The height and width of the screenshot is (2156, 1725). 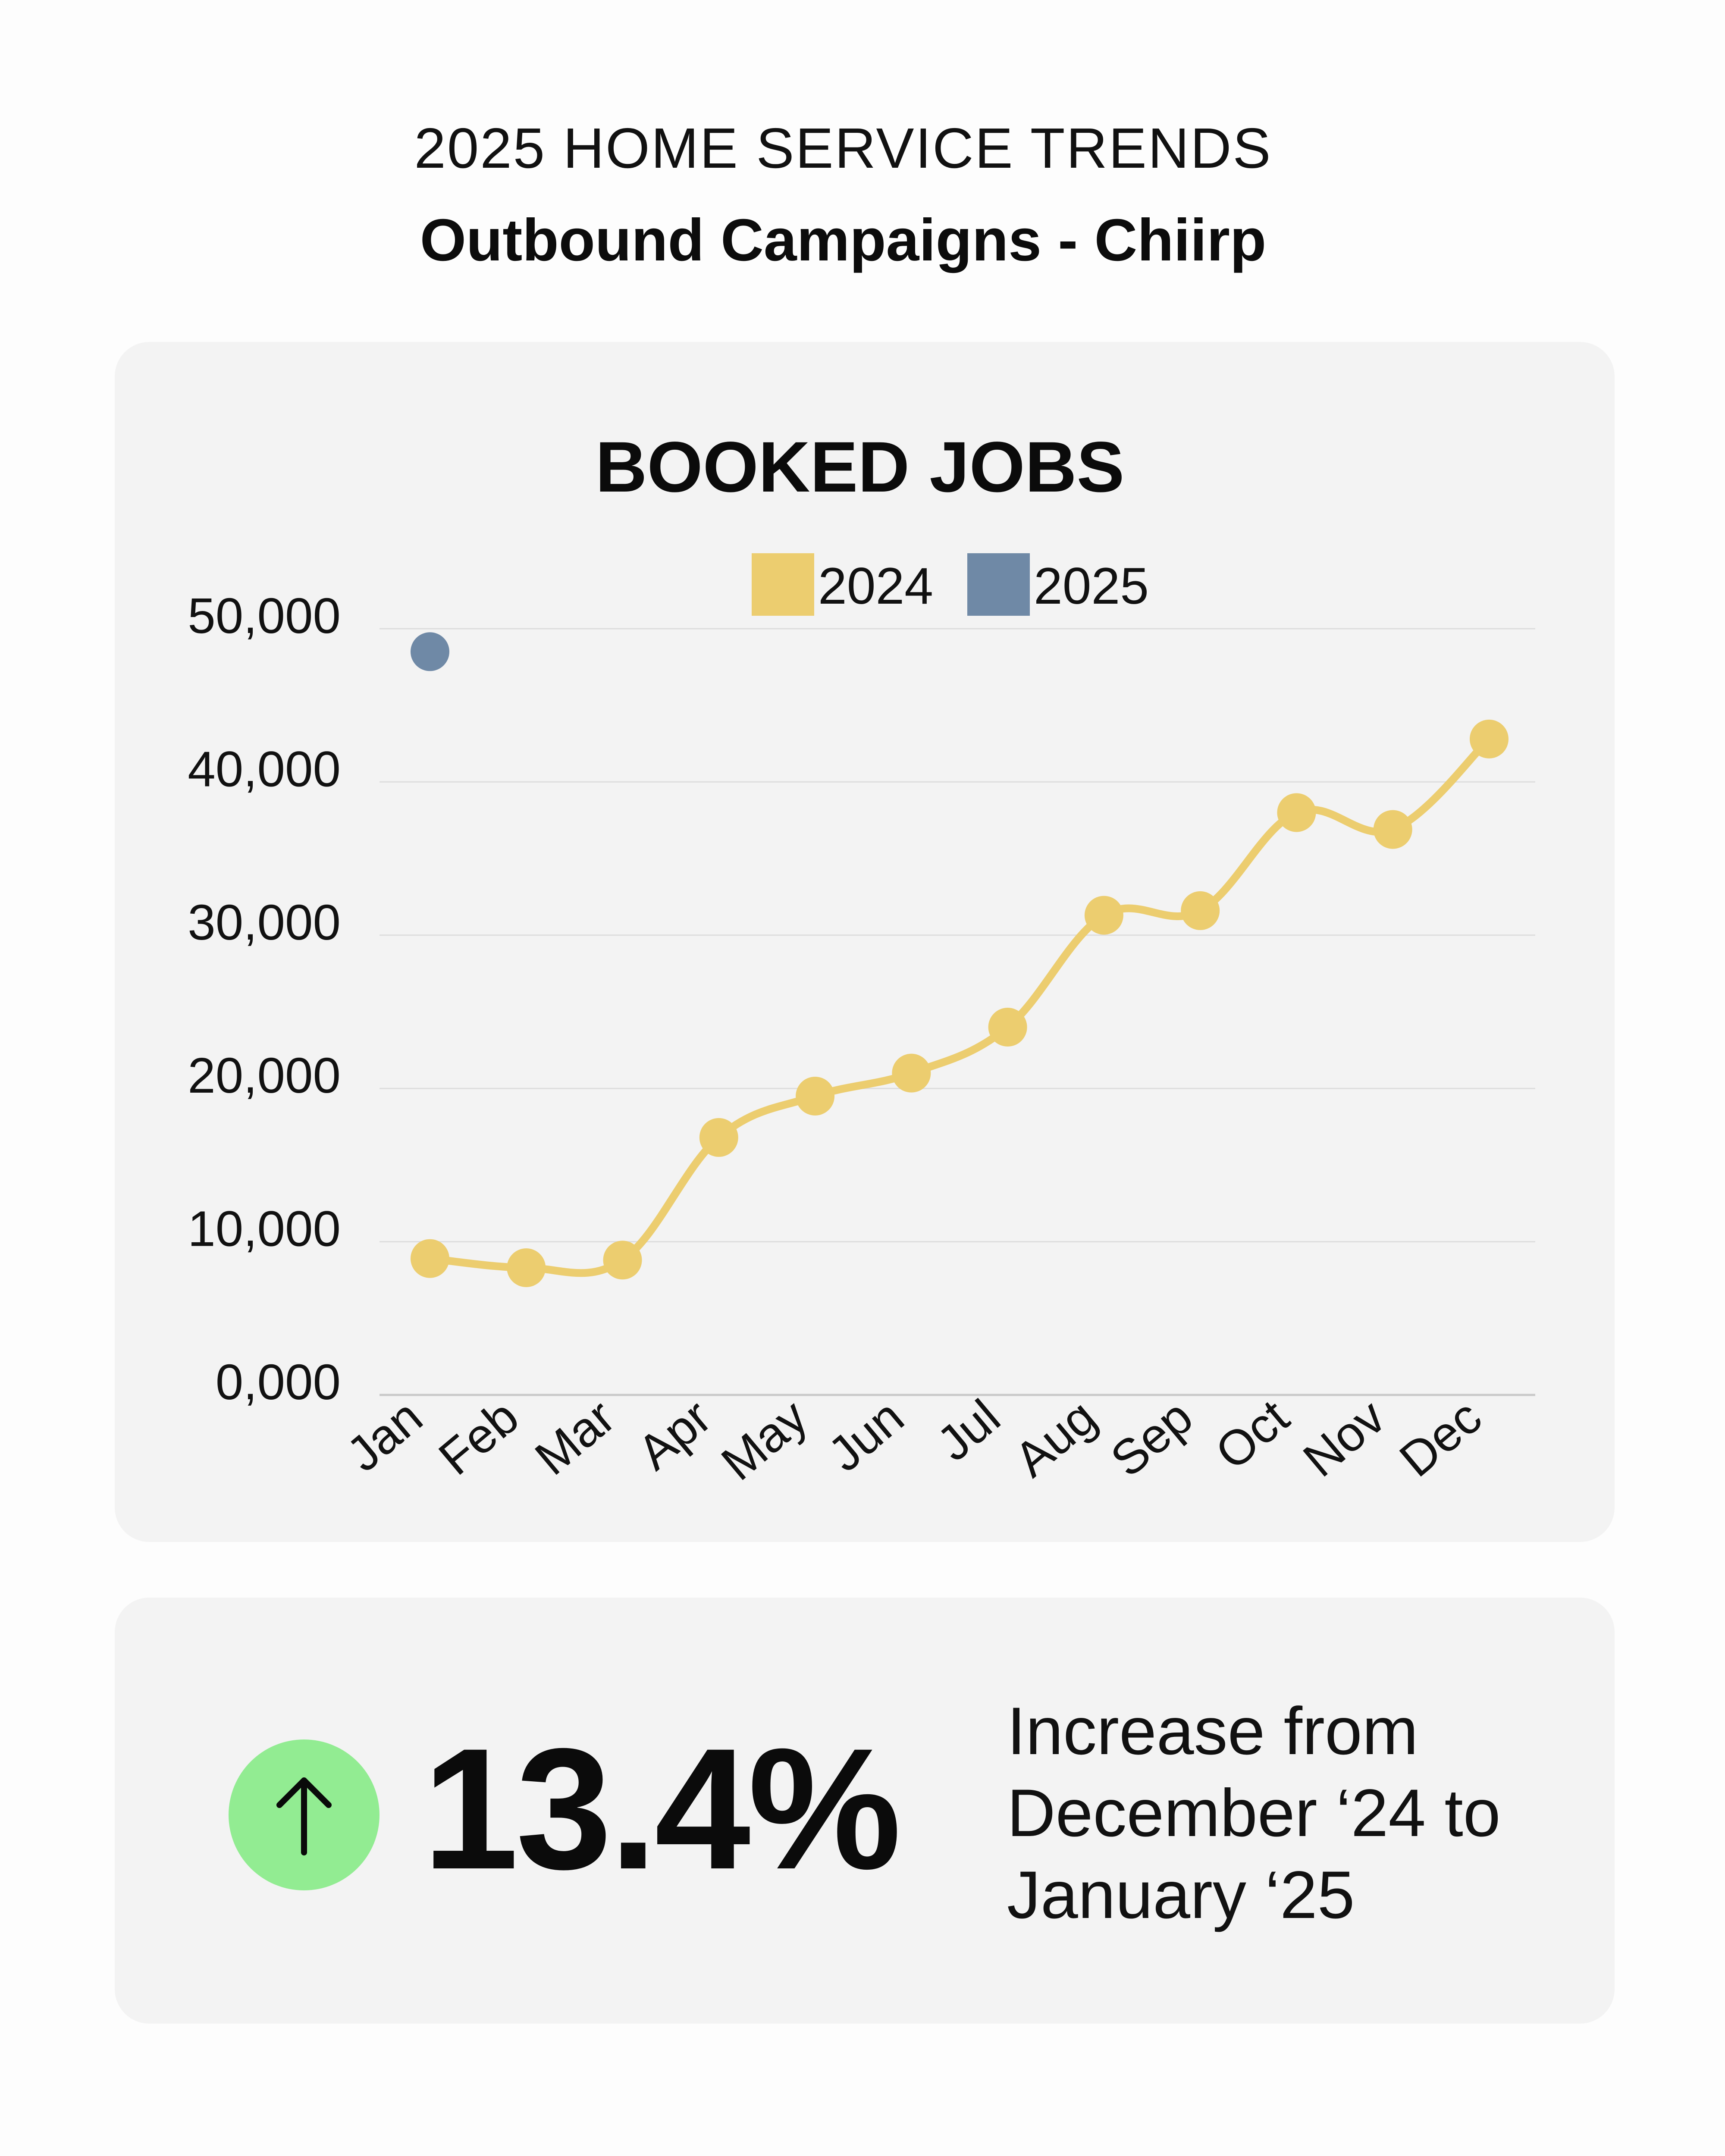 What do you see at coordinates (265, 999) in the screenshot?
I see `y-axis-ticks: 0,000 10,000 20,000 30,000 40,000 50,000` at bounding box center [265, 999].